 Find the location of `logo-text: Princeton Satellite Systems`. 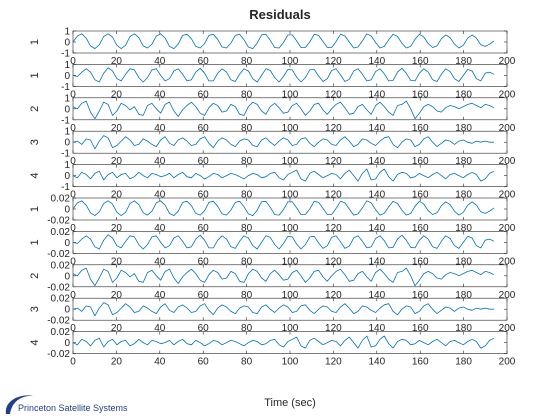

logo-text: Princeton Satellite Systems is located at coordinates (73, 408).